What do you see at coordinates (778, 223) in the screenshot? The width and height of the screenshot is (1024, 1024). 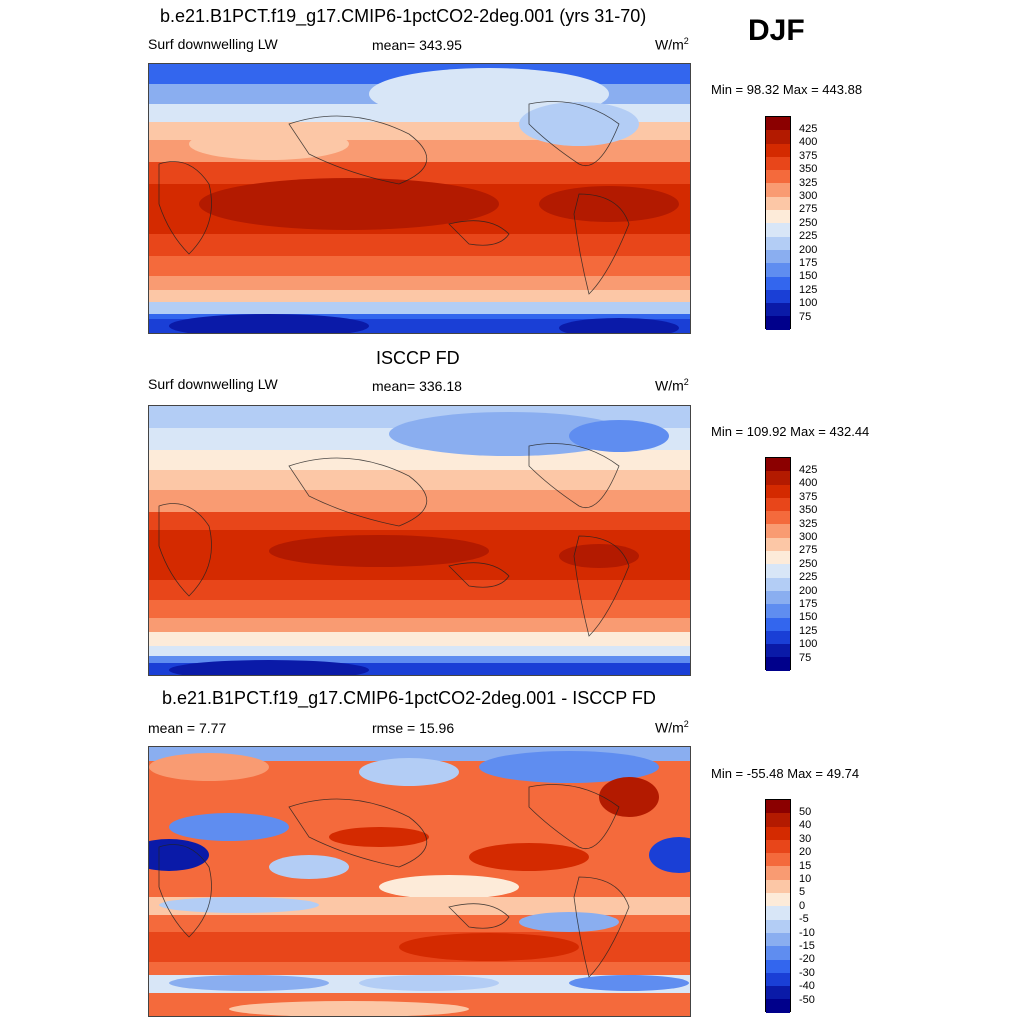 I see `panel-1-colorbar` at bounding box center [778, 223].